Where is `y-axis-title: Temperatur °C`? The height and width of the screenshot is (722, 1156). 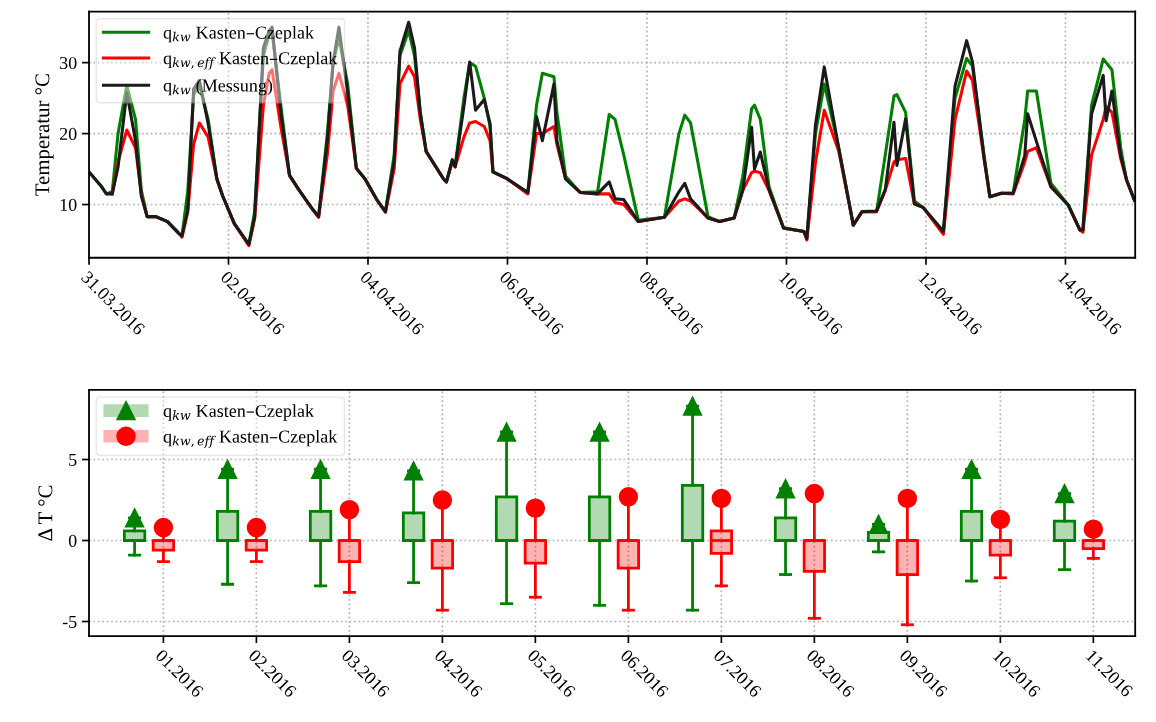 y-axis-title: Temperatur °C is located at coordinates (44, 135).